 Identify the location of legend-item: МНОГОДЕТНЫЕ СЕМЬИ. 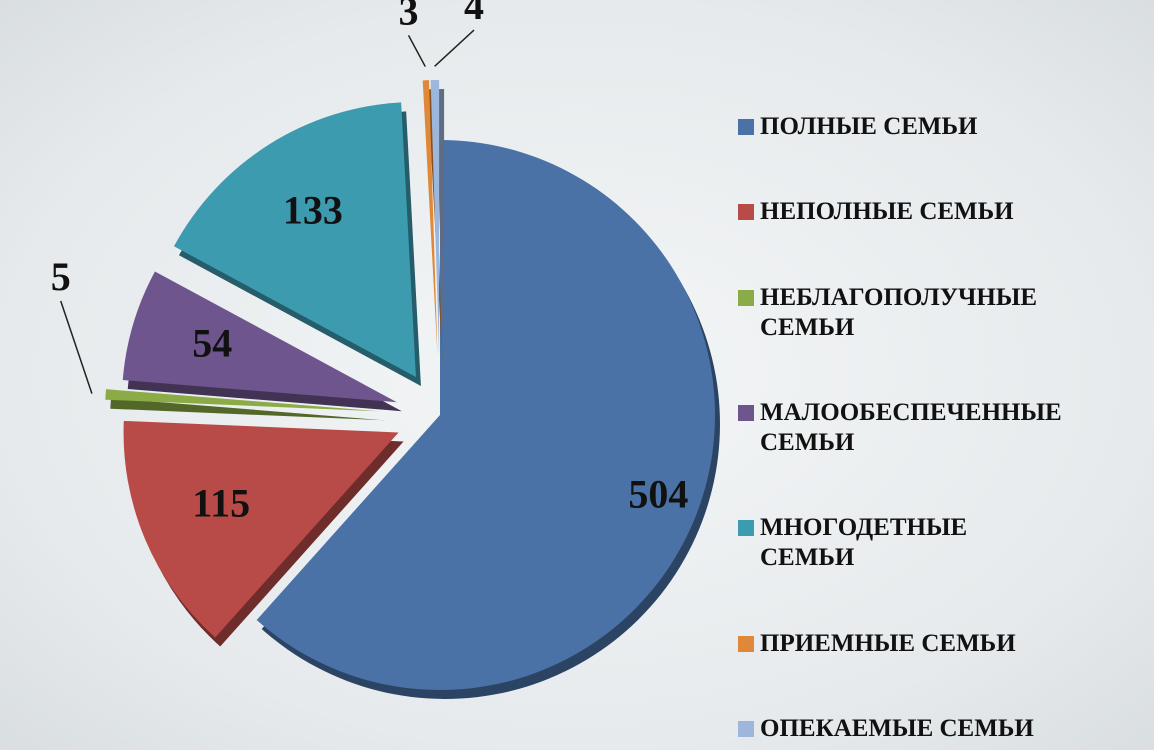
(943, 543).